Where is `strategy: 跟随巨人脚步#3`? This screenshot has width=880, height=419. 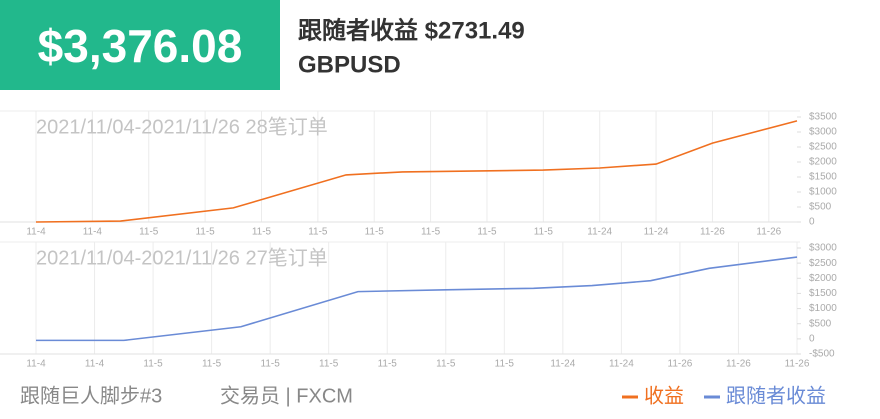
strategy: 跟随巨人脚步#3 is located at coordinates (91, 395).